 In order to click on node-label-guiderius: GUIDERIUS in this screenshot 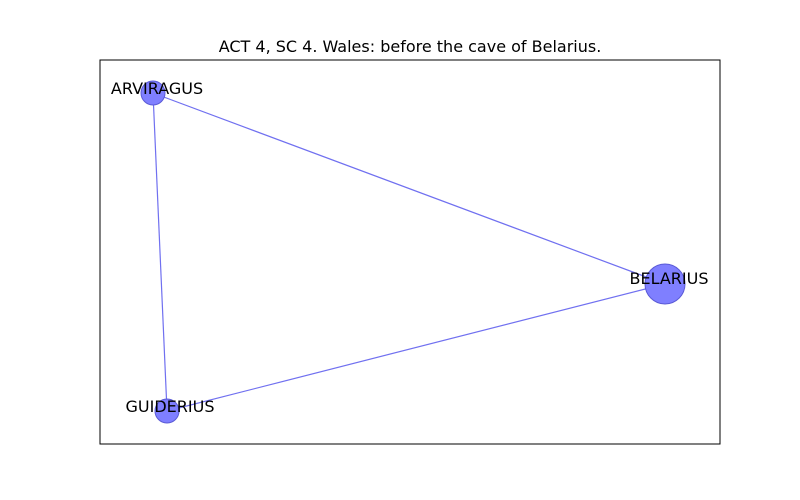, I will do `click(170, 406)`.